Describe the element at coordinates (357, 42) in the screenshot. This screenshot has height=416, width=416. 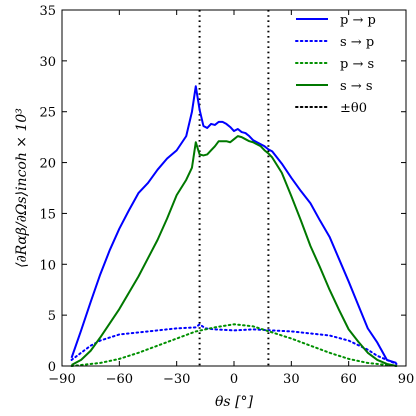
I see `legend-label-2: s → p` at that location.